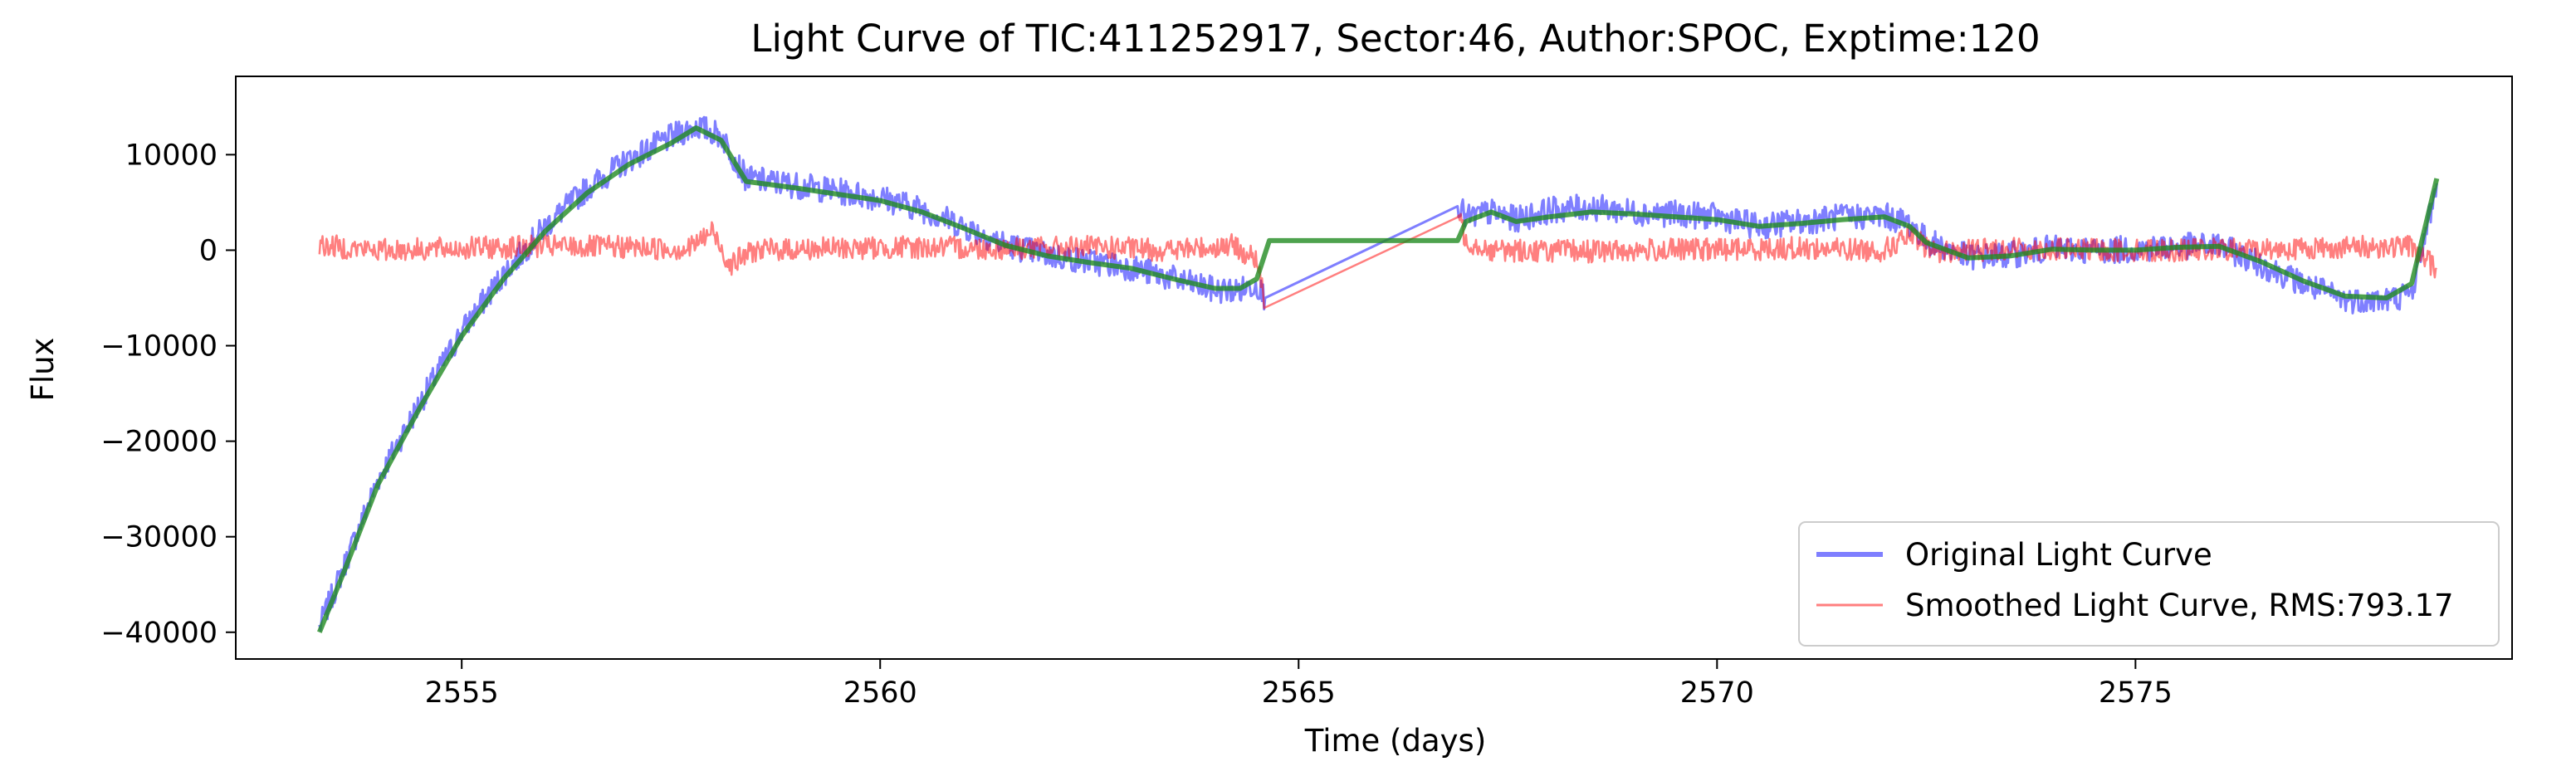 This screenshot has height=781, width=2576. What do you see at coordinates (880, 693) in the screenshot?
I see `x-tick-label: 2560` at bounding box center [880, 693].